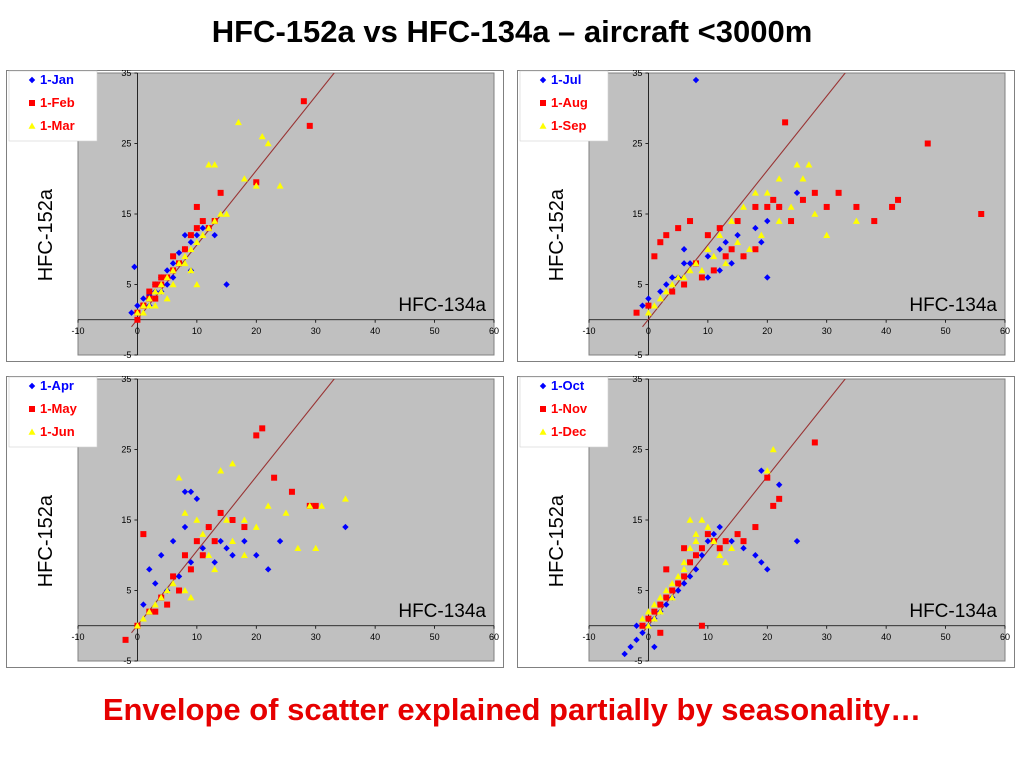  I want to click on legend-box, so click(564, 106).